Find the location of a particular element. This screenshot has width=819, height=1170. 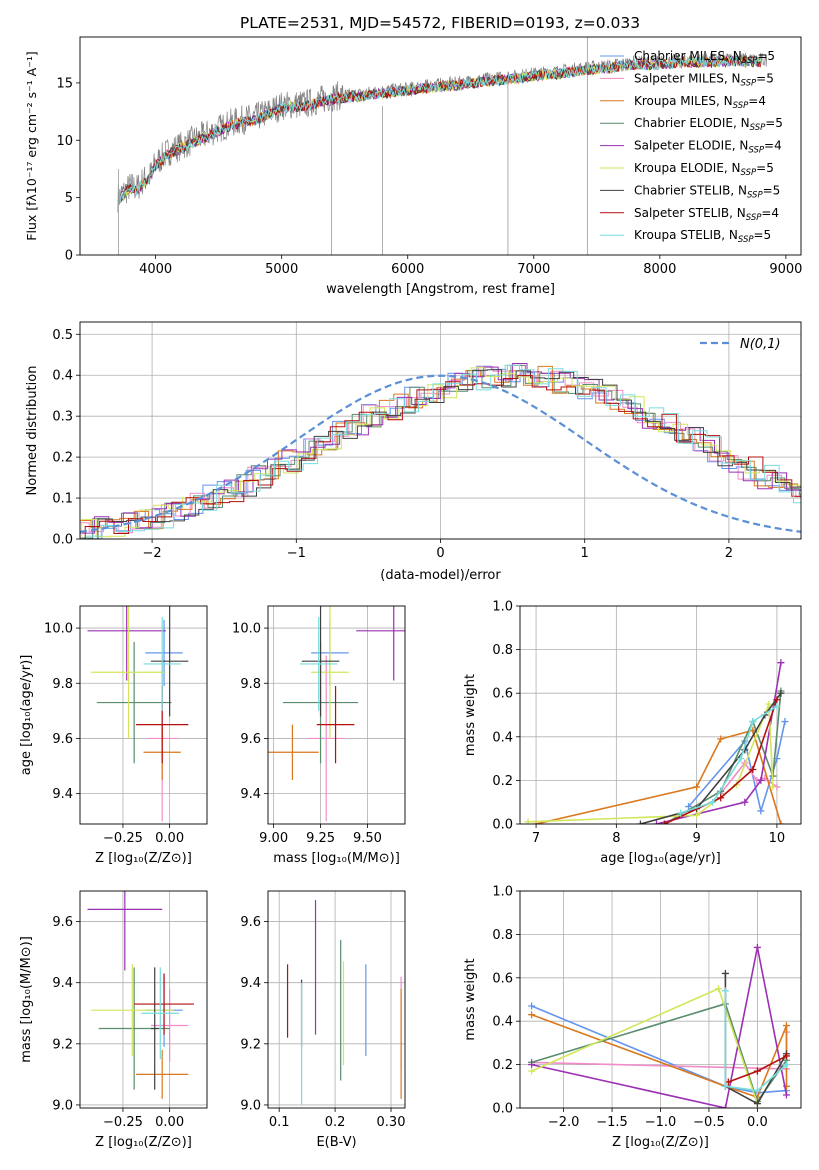

x-tick-label: 7000 is located at coordinates (533, 269).